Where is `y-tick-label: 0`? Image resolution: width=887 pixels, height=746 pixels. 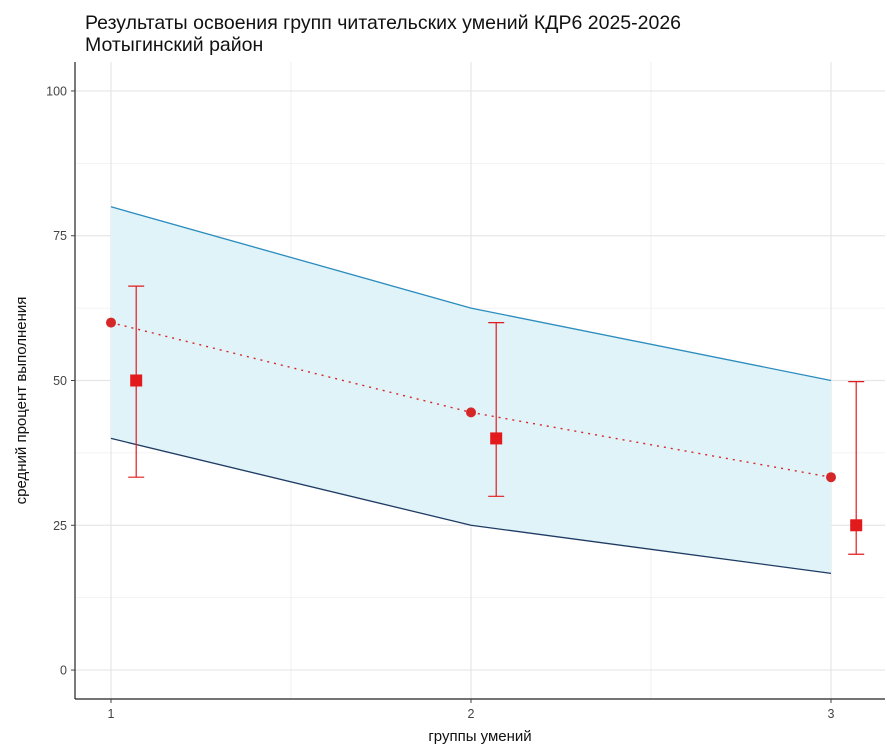
y-tick-label: 0 is located at coordinates (63, 671).